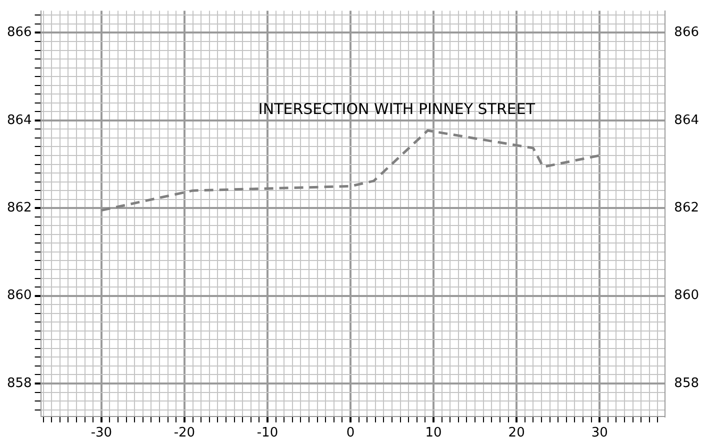  What do you see at coordinates (350, 433) in the screenshot?
I see `x-tick-label: 0` at bounding box center [350, 433].